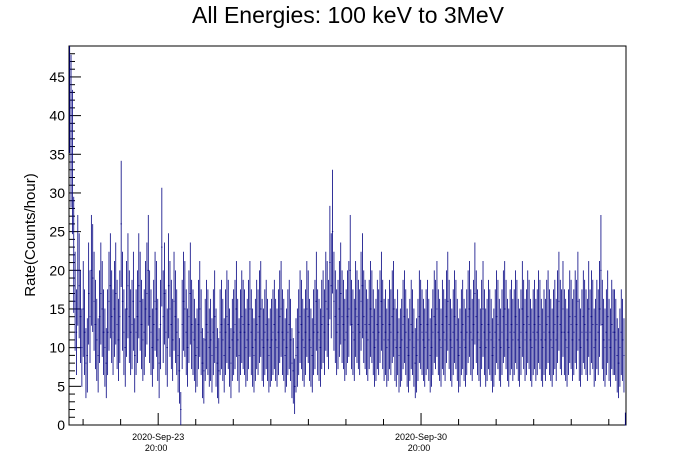 Image resolution: width=696 pixels, height=472 pixels. Describe the element at coordinates (61, 386) in the screenshot. I see `y-tick-label: 5` at that location.